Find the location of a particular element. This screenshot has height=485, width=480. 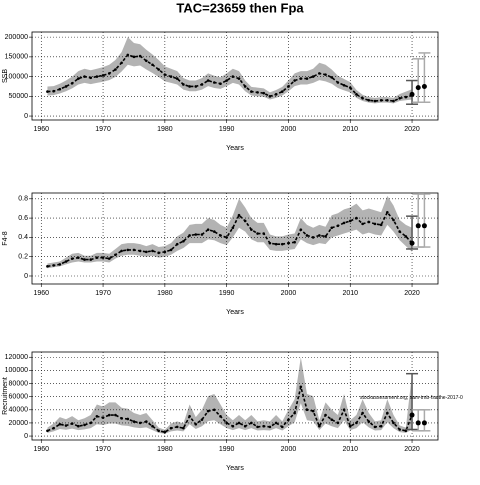

y-tick-label: 0.6 is located at coordinates (23, 218).